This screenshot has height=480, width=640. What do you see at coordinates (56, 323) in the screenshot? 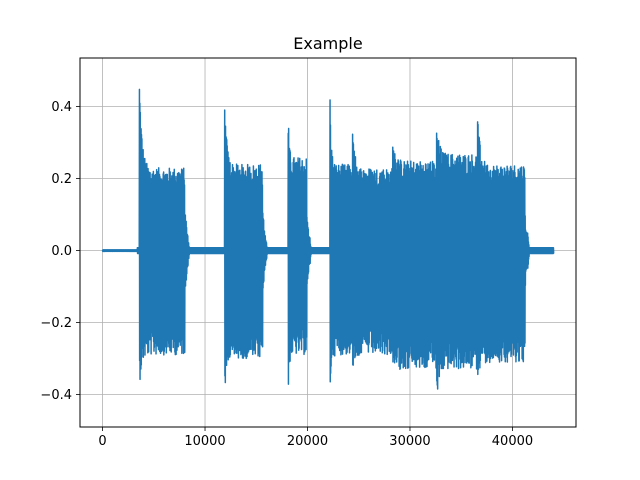
I see `y-tick-label: −0.2` at bounding box center [56, 323].